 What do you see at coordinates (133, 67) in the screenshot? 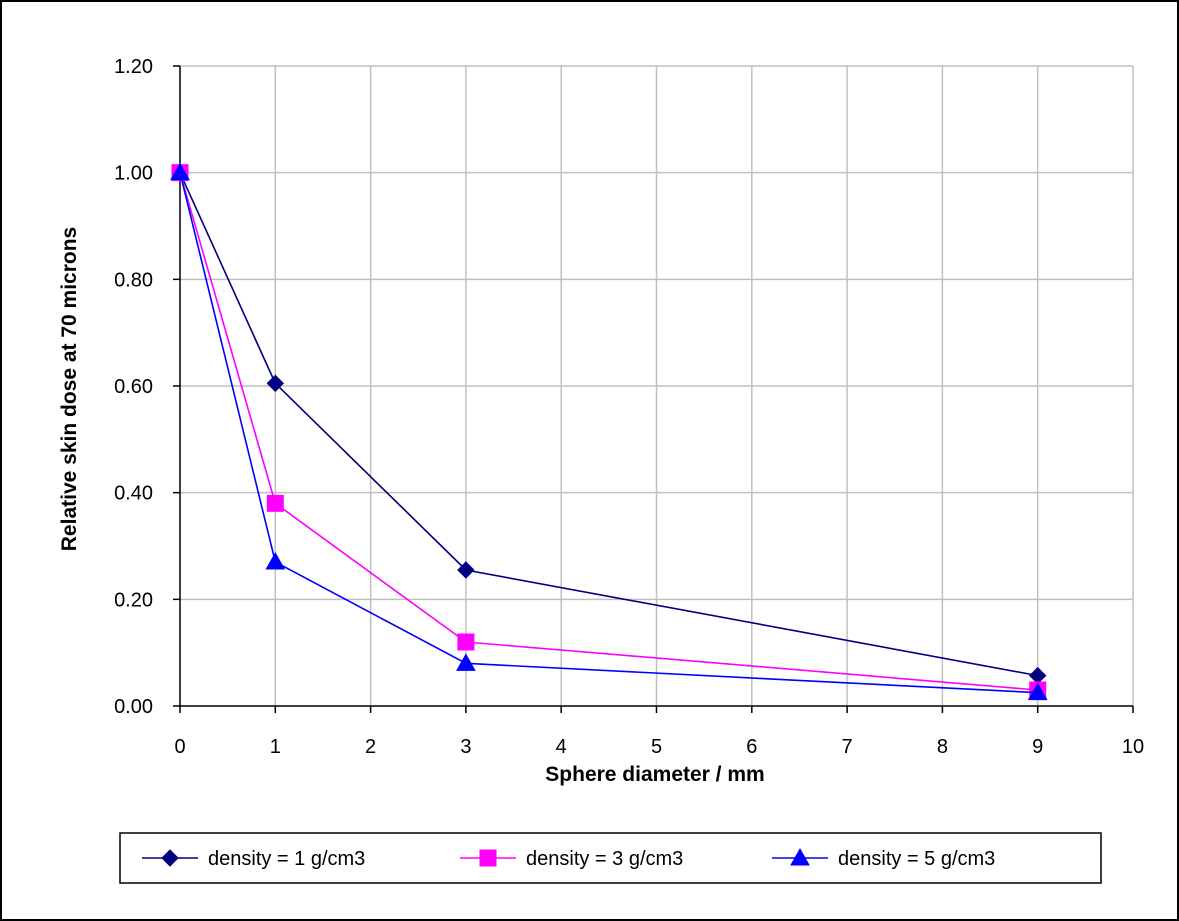
I see `y-tick-label: 1.20` at bounding box center [133, 67].